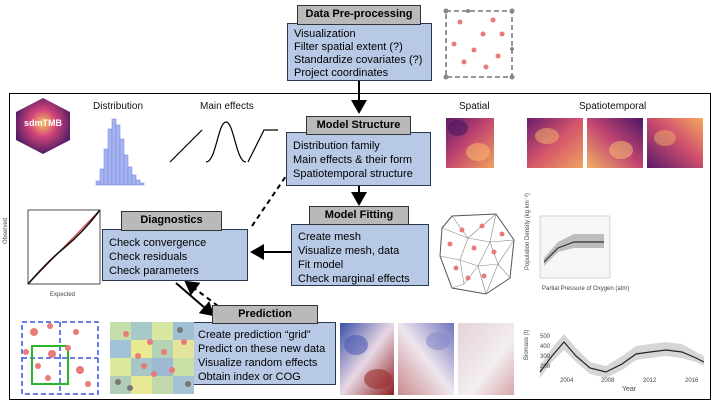  What do you see at coordinates (613, 106) in the screenshot?
I see `spatiotemporal-label: Spatiotemporal` at bounding box center [613, 106].